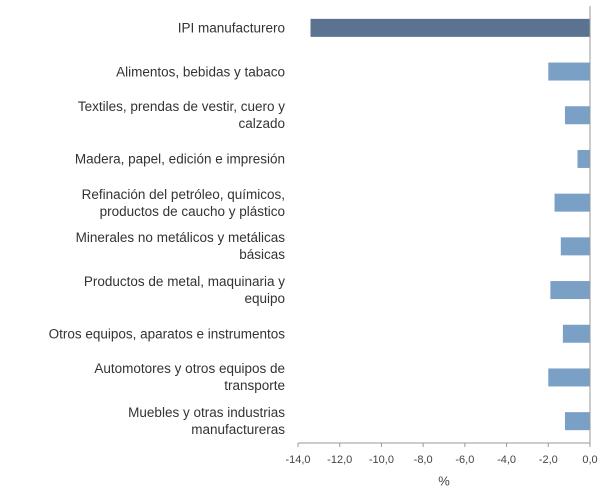  Describe the element at coordinates (179, 159) in the screenshot. I see `category-label: Madera, papel, edición e impresión` at that location.